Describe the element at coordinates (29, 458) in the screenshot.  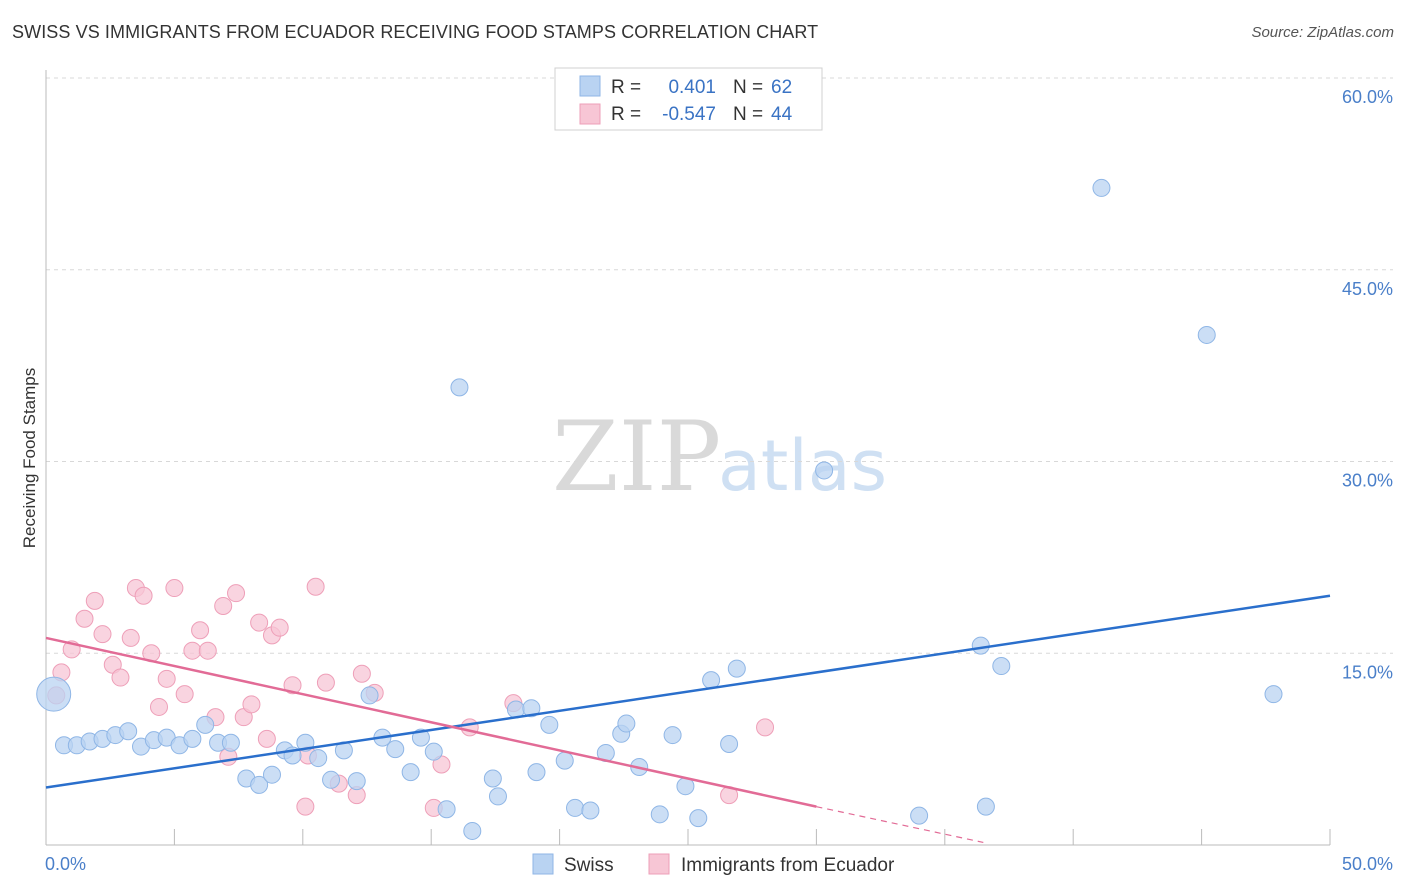
I see `y-axis-label: Receiving Food Stamps` at that location.